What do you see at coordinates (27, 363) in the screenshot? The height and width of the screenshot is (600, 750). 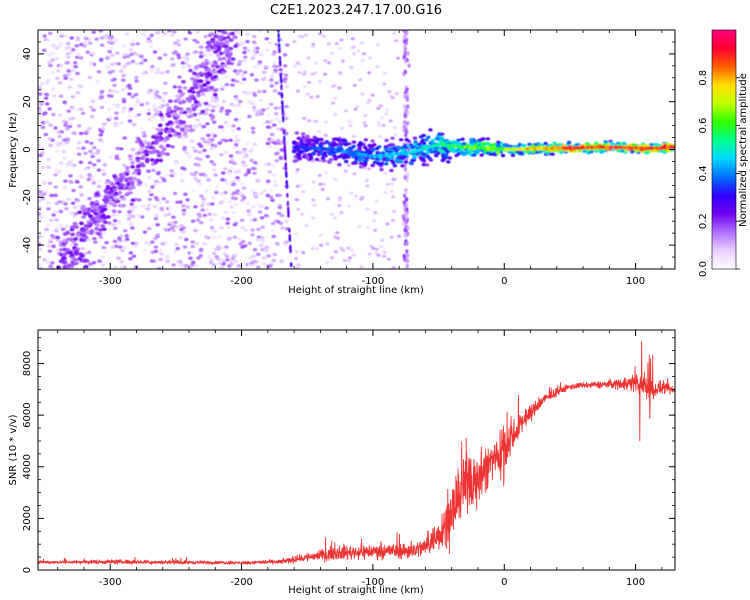 I see `y-tick-label: 8000` at bounding box center [27, 363].